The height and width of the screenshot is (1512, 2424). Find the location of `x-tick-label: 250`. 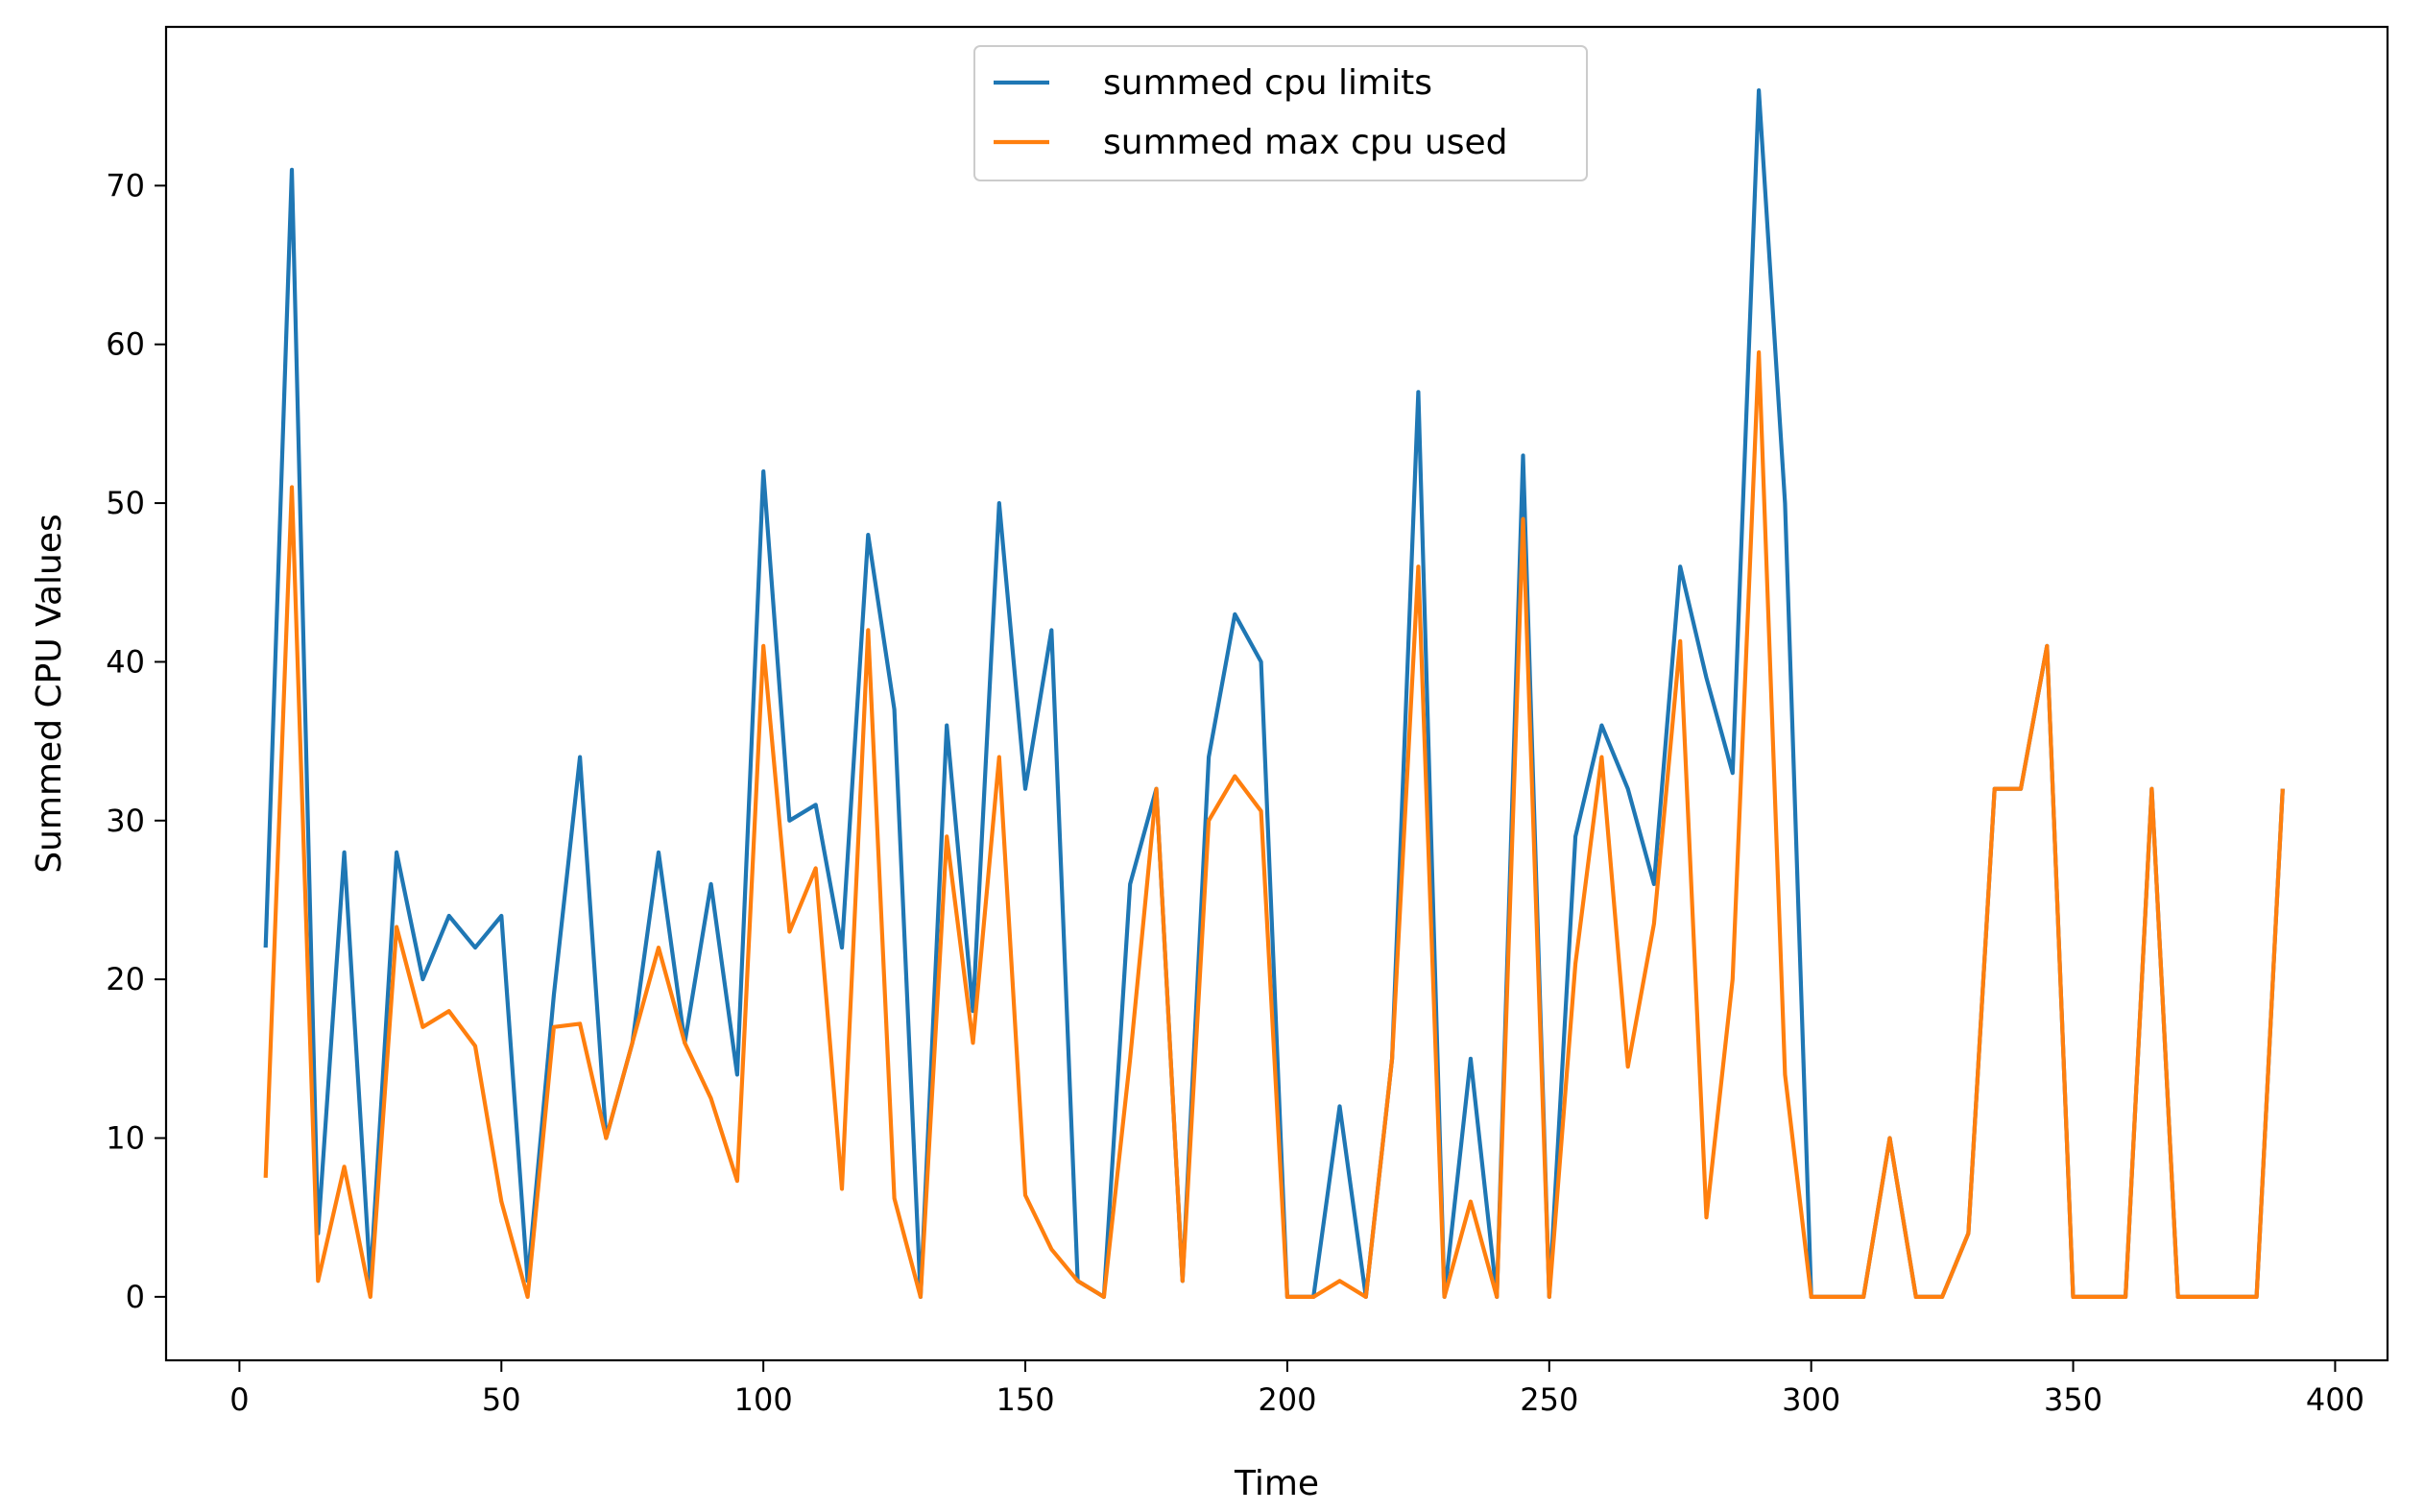

x-tick-label: 250 is located at coordinates (1549, 1399).